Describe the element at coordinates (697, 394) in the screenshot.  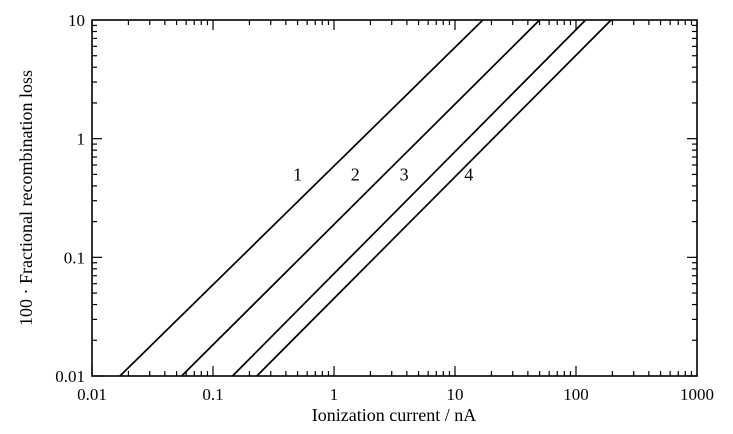
I see `x-tick-label: 1000` at that location.